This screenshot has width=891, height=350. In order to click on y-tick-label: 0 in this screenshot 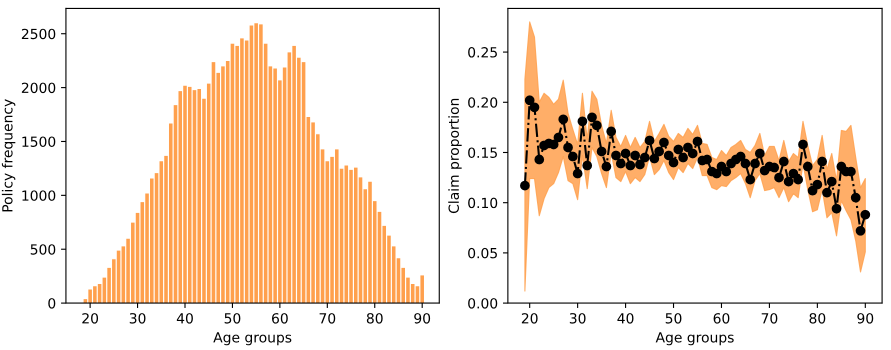, I will do `click(52, 303)`.